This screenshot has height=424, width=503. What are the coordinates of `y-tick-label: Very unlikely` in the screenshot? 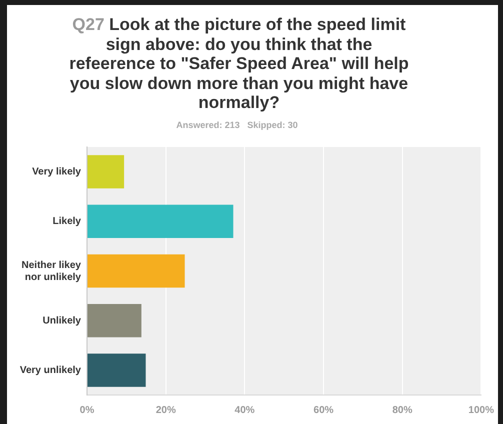 It's located at (51, 370).